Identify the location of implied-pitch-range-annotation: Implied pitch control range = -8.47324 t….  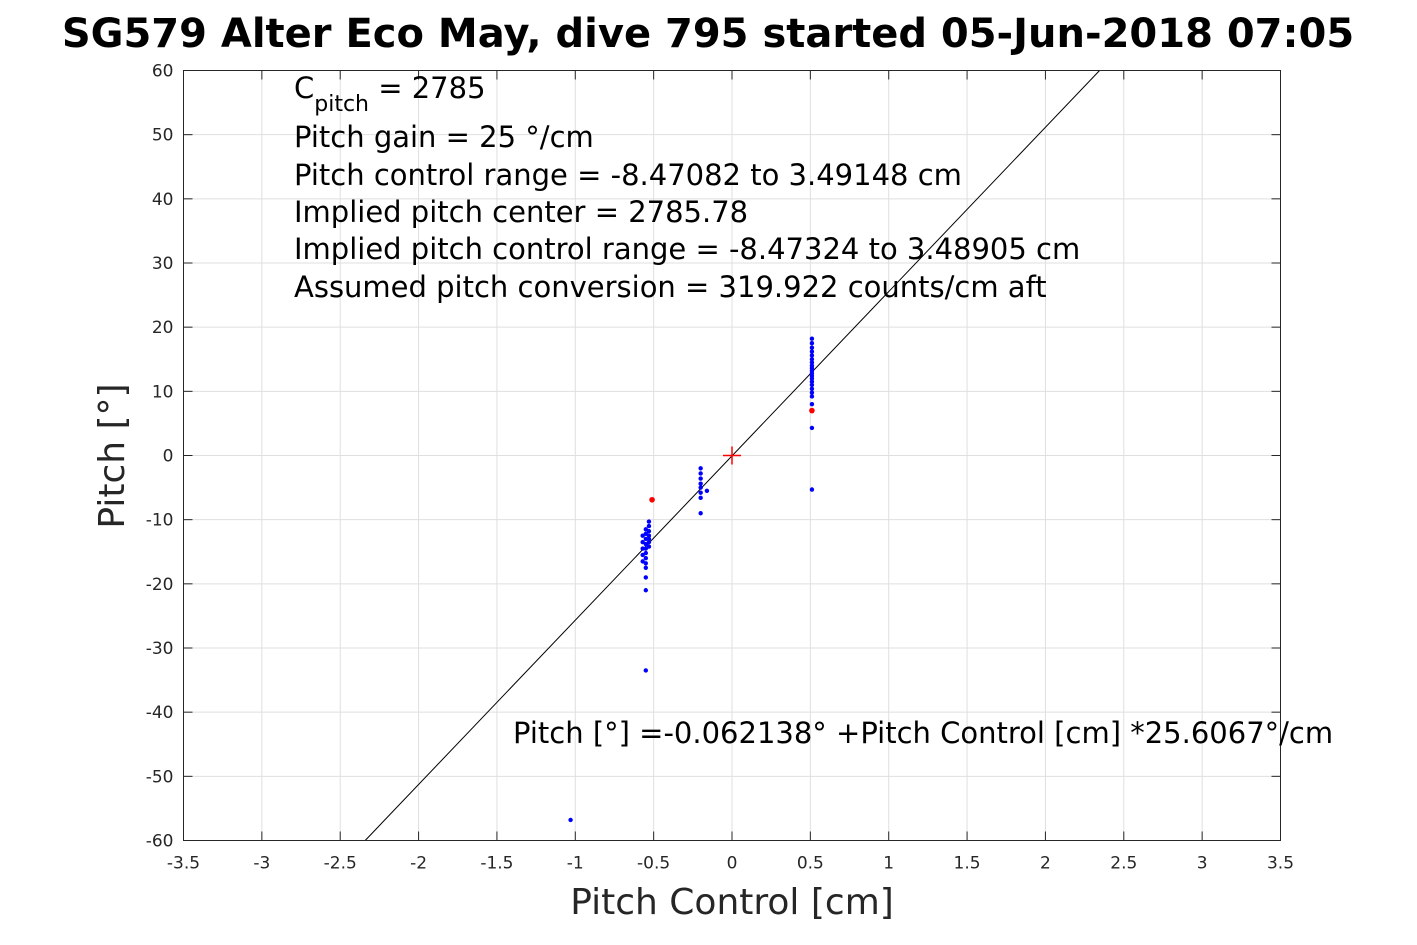
(687, 249).